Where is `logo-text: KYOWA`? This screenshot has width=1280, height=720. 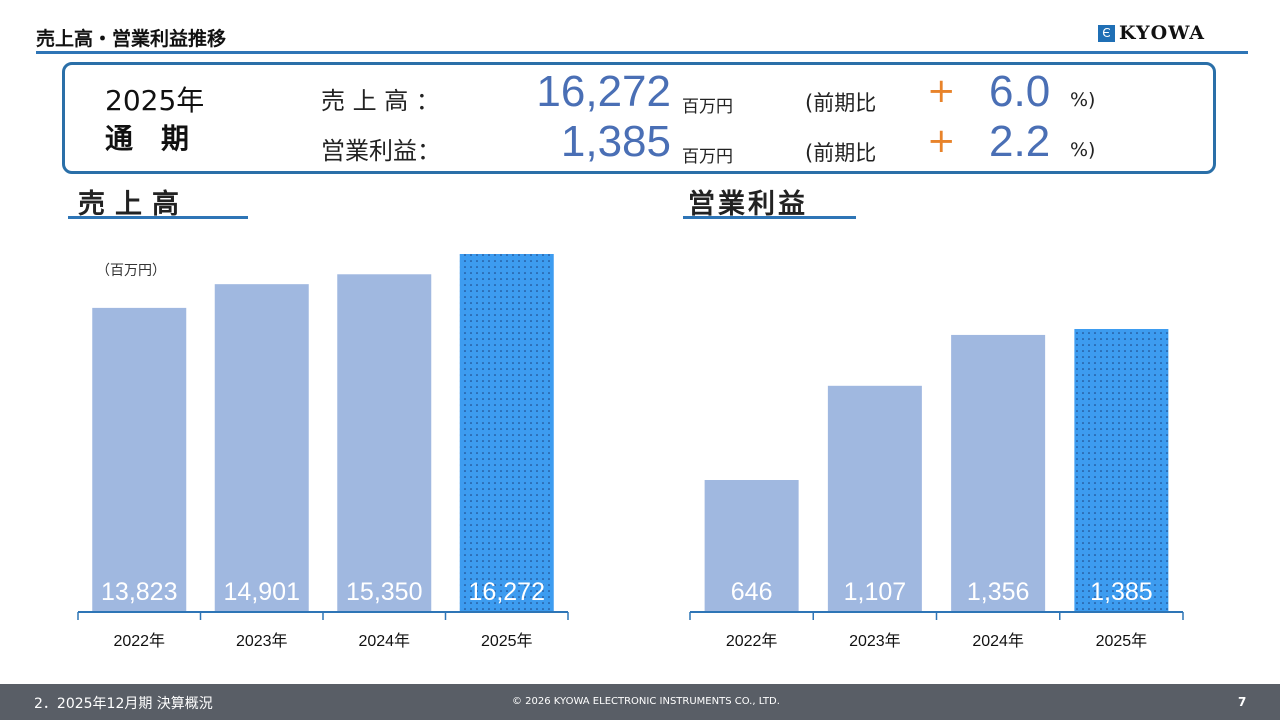 logo-text: KYOWA is located at coordinates (1162, 33).